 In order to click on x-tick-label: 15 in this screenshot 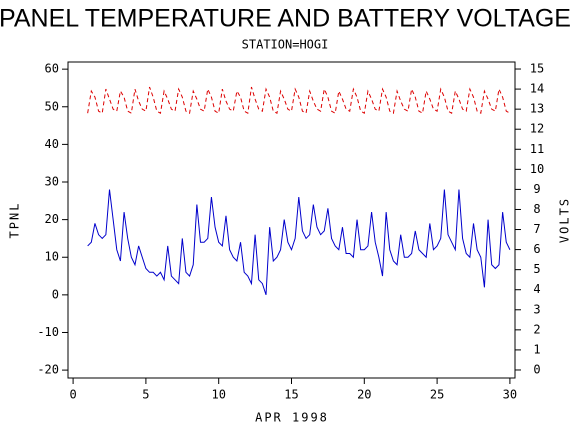, I will do `click(291, 395)`.